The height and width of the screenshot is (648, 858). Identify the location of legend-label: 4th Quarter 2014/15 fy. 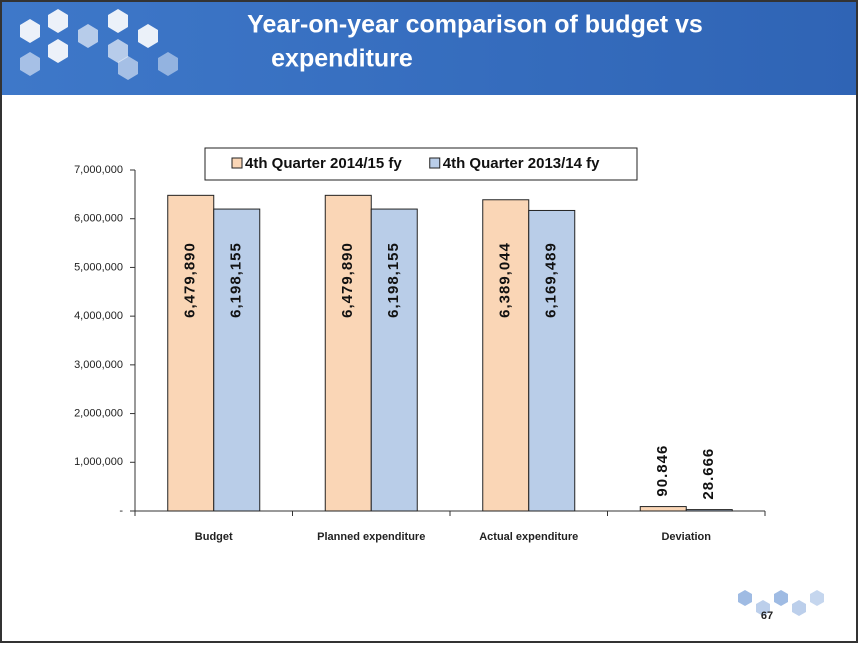
(323, 163).